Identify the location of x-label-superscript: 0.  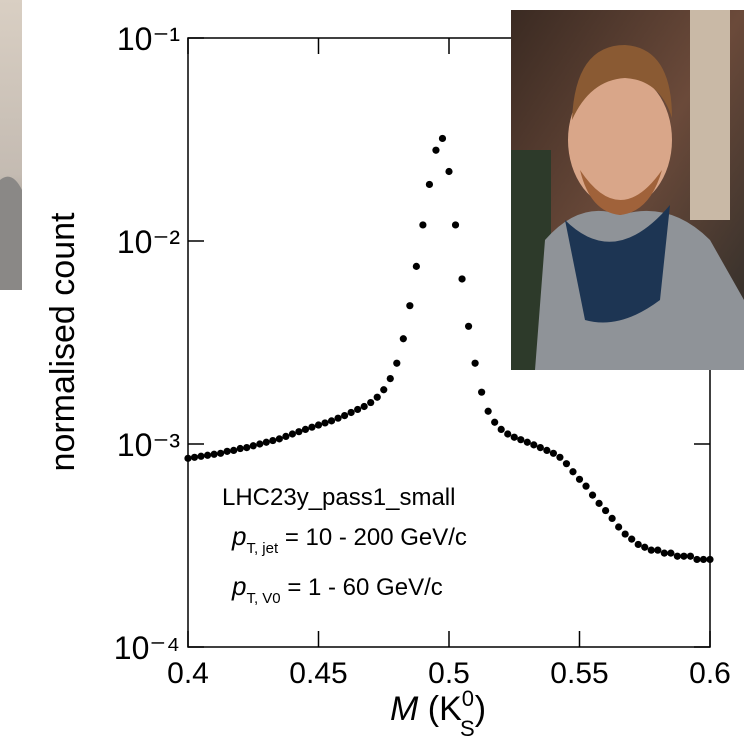
(468, 698).